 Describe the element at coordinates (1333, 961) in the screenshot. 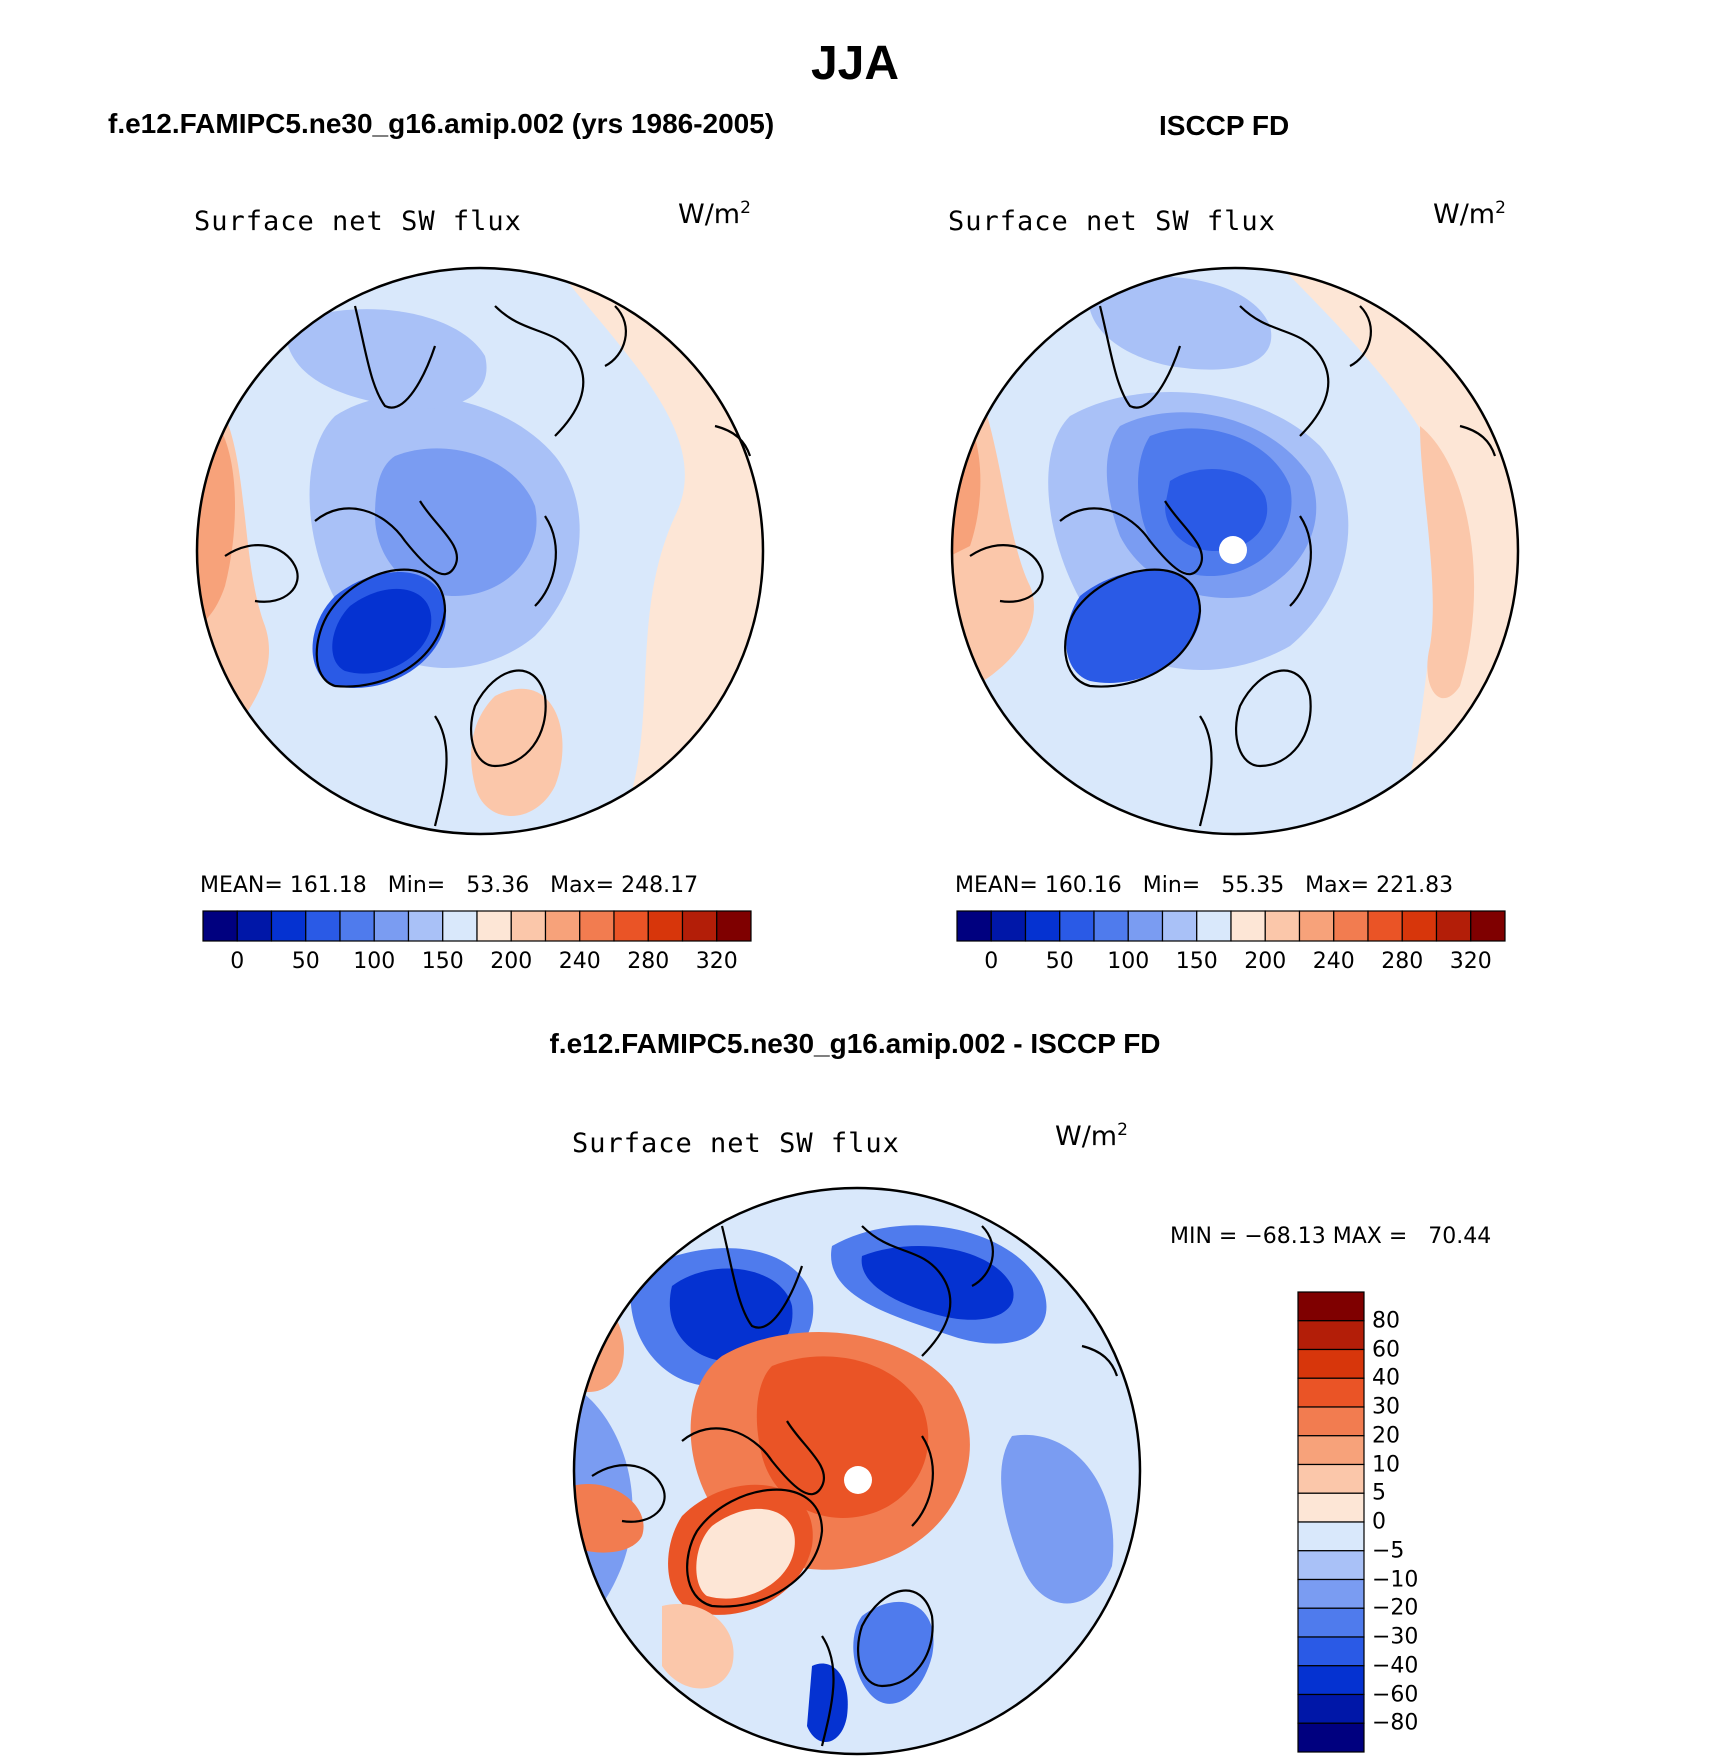

I see `obs-colorbar-tick-label: 240` at that location.